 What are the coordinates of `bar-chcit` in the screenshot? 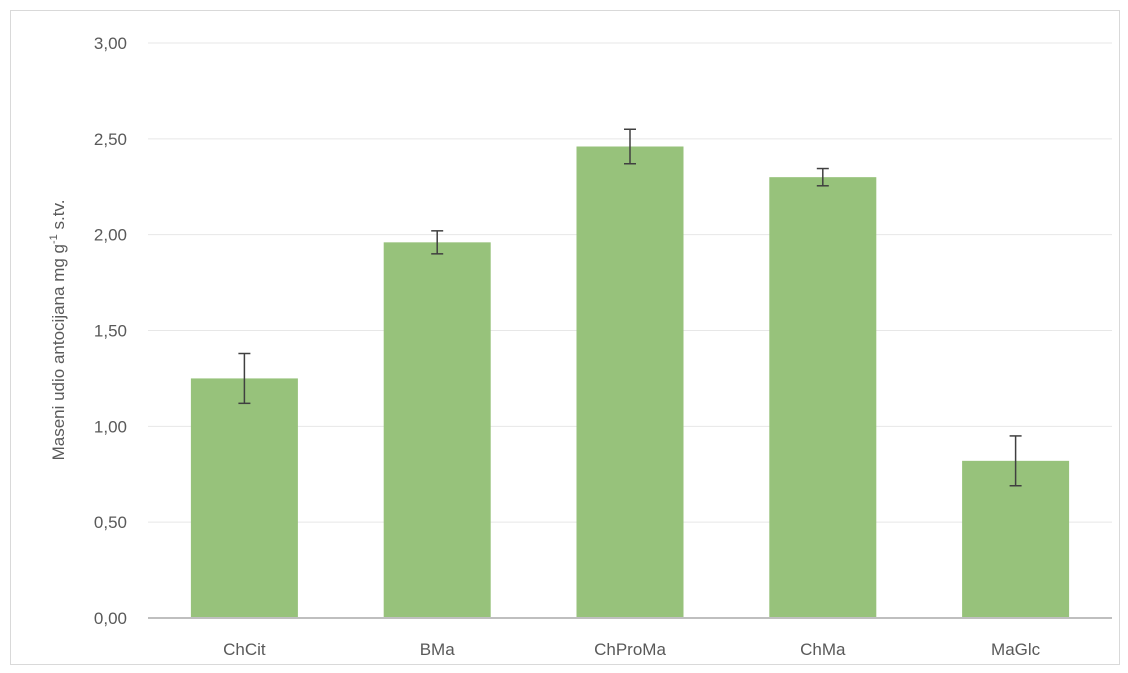 It's located at (244, 498).